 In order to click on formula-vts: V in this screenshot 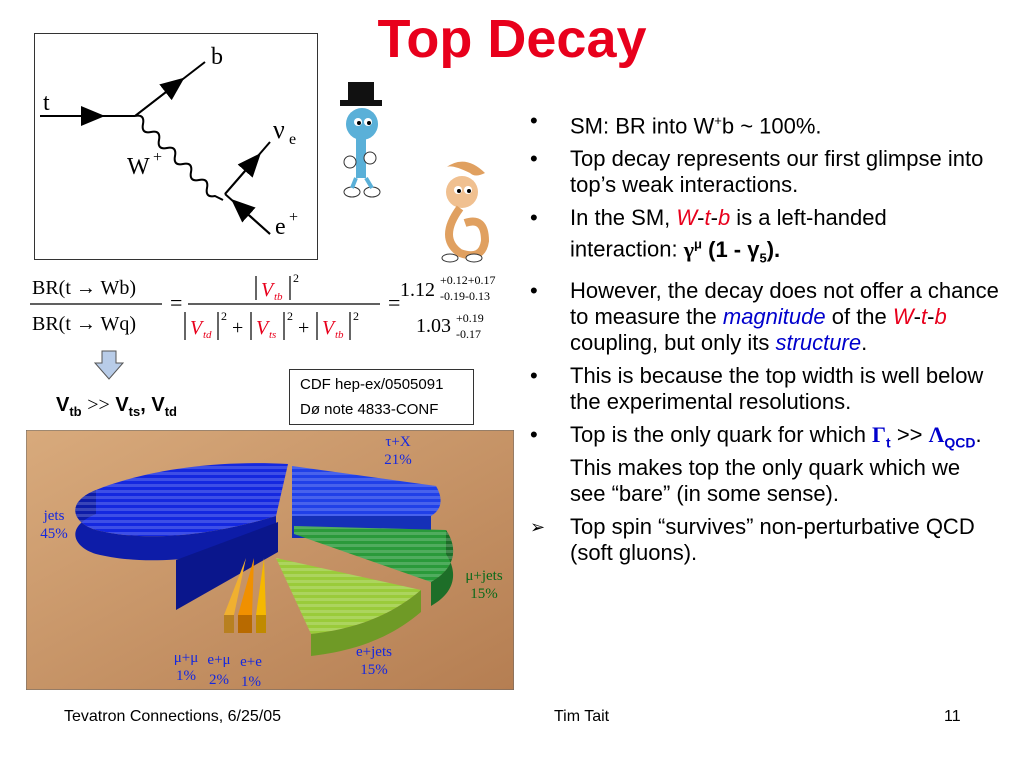, I will do `click(263, 328)`.